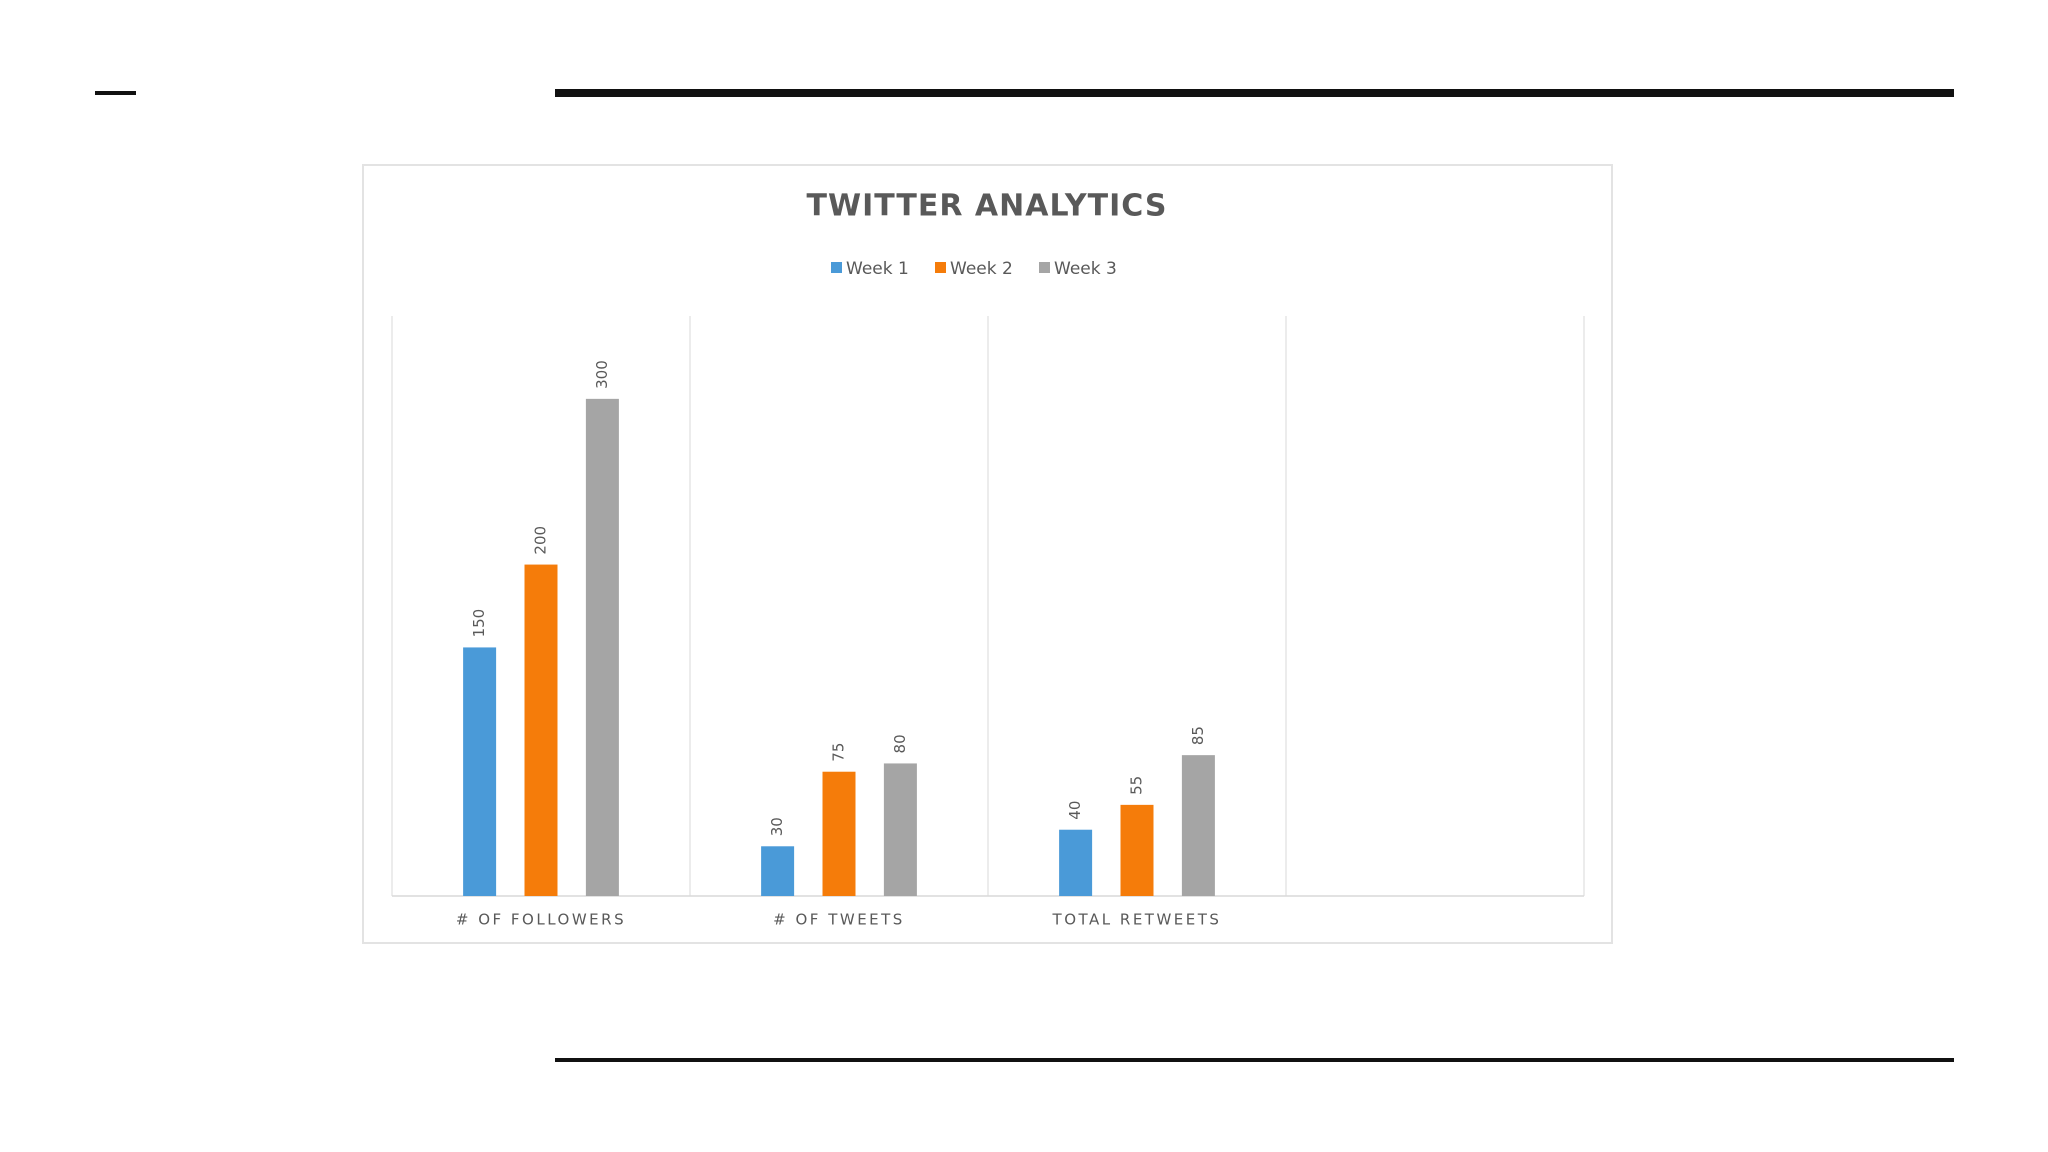 The width and height of the screenshot is (2048, 1152). I want to click on data-label: 75, so click(839, 752).